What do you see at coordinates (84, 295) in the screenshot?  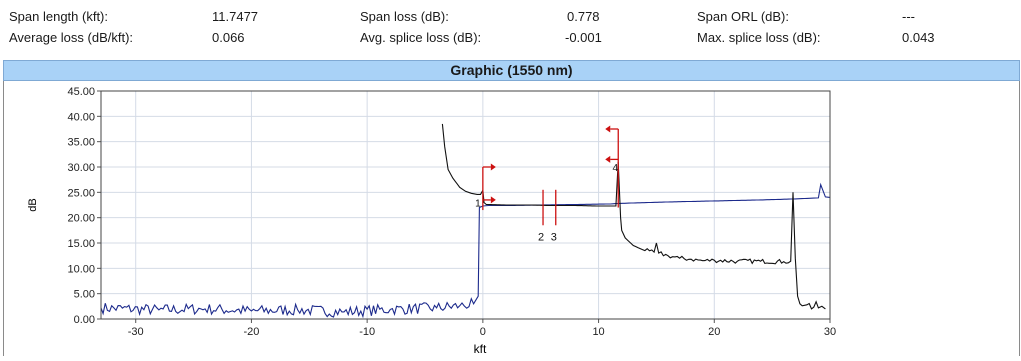 I see `y-tick-label: 5.00` at bounding box center [84, 295].